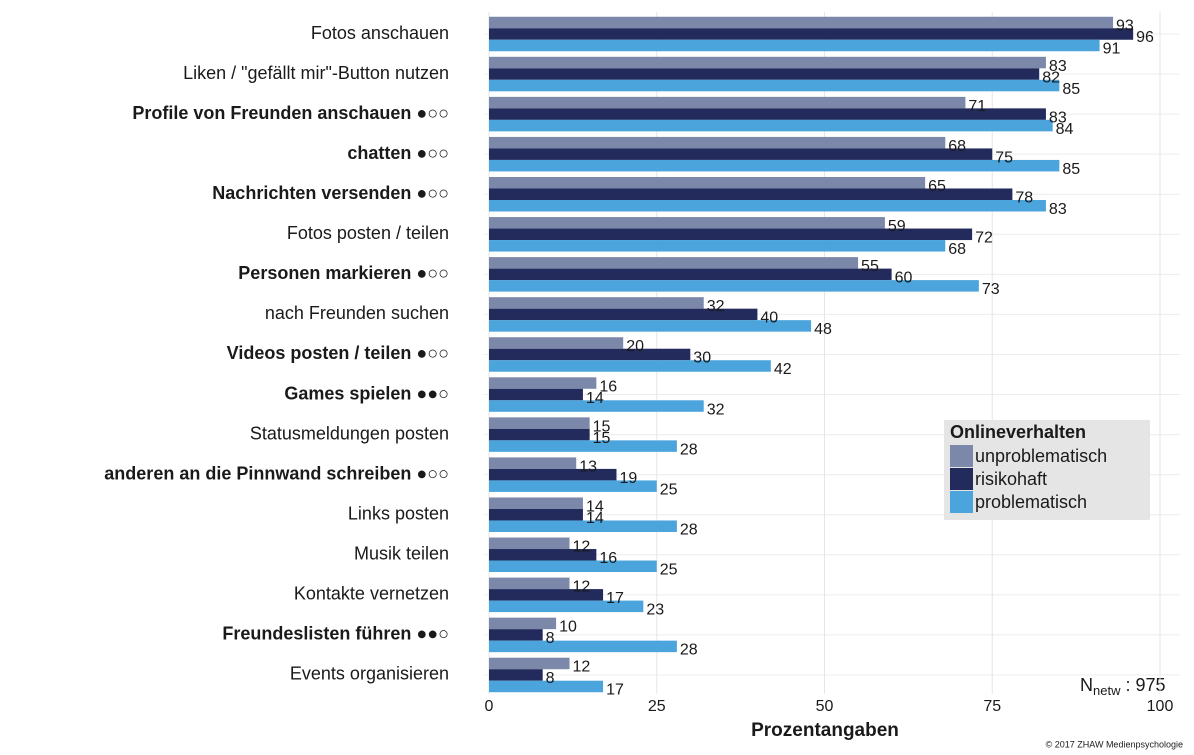  I want to click on value-label: 30, so click(702, 358).